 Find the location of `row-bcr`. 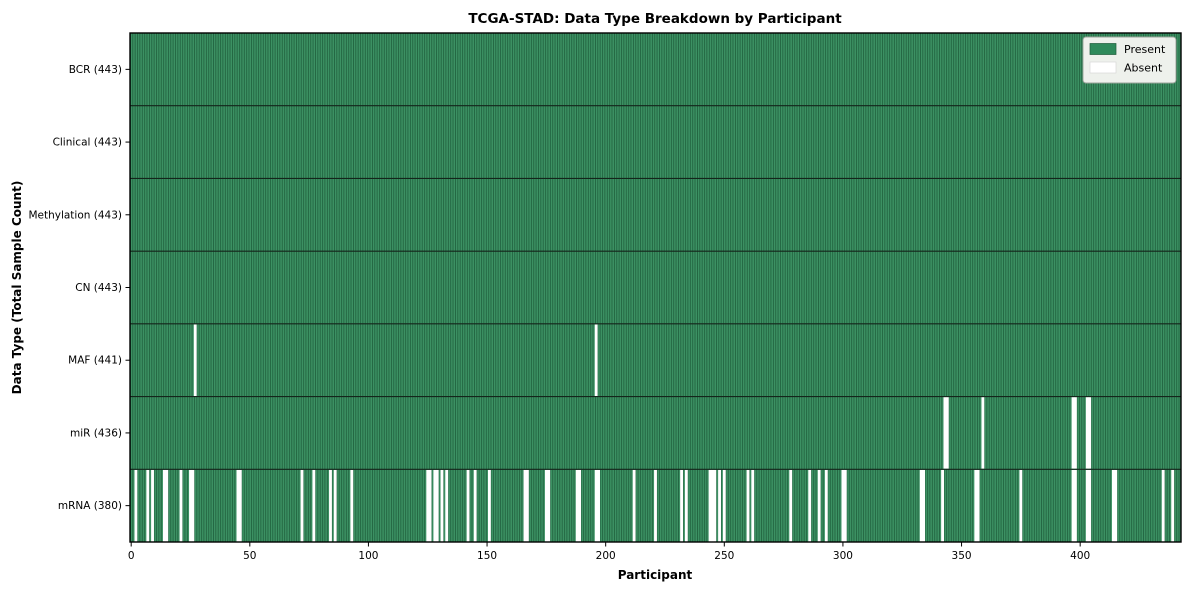

row-bcr is located at coordinates (655, 69).